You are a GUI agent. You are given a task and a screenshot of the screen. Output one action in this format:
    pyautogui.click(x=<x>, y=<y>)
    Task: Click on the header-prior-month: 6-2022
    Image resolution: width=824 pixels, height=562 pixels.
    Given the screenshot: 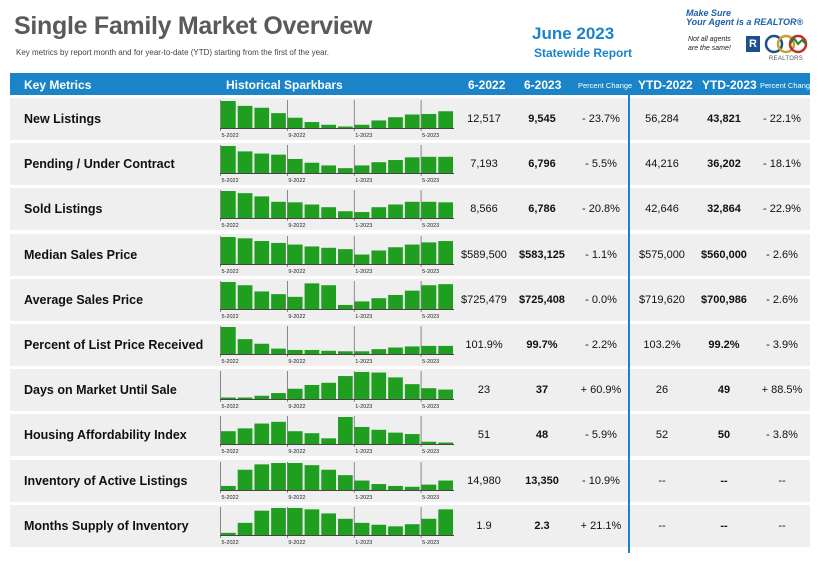 What is the action you would take?
    pyautogui.click(x=487, y=85)
    